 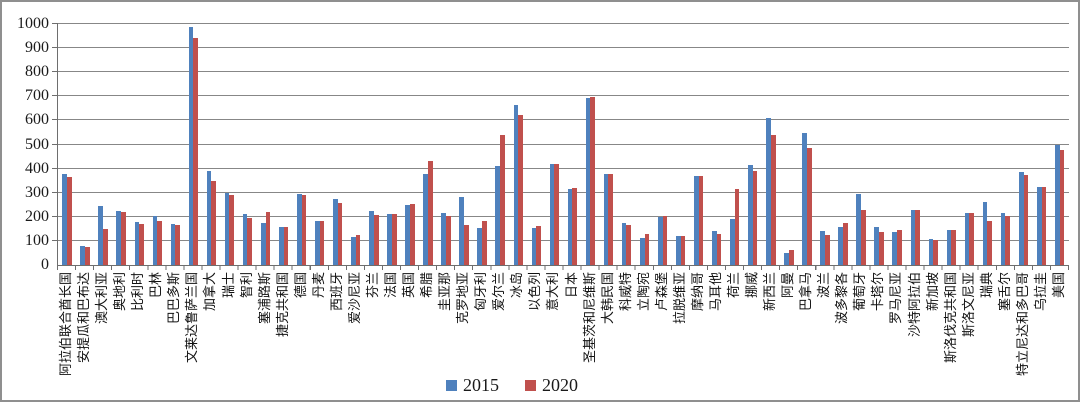 I want to click on x-axis-label: 马耳他, so click(x=715, y=292).